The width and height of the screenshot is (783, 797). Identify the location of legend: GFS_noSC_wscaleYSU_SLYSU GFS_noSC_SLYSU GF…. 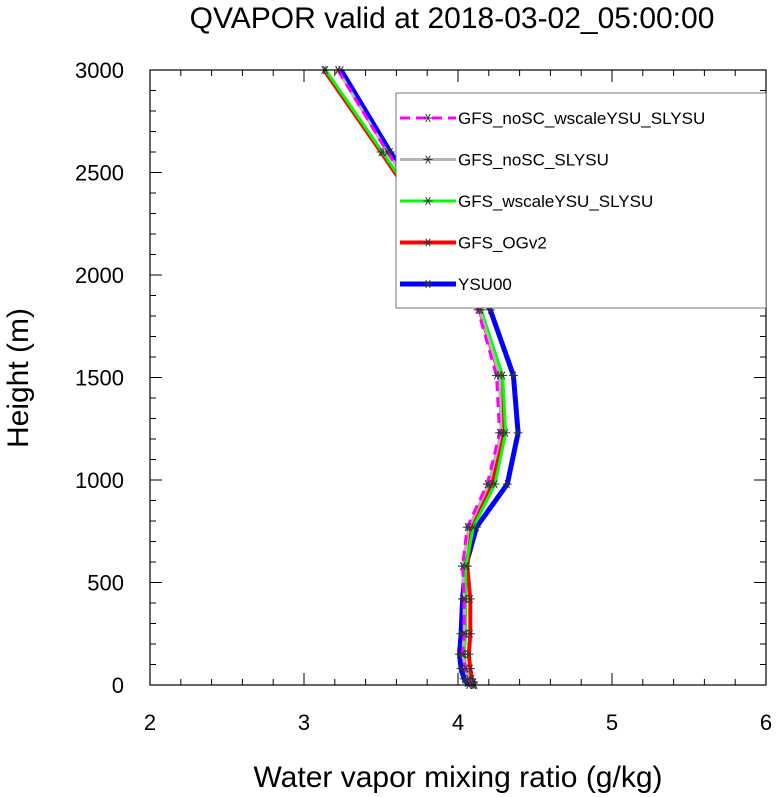
(581, 200).